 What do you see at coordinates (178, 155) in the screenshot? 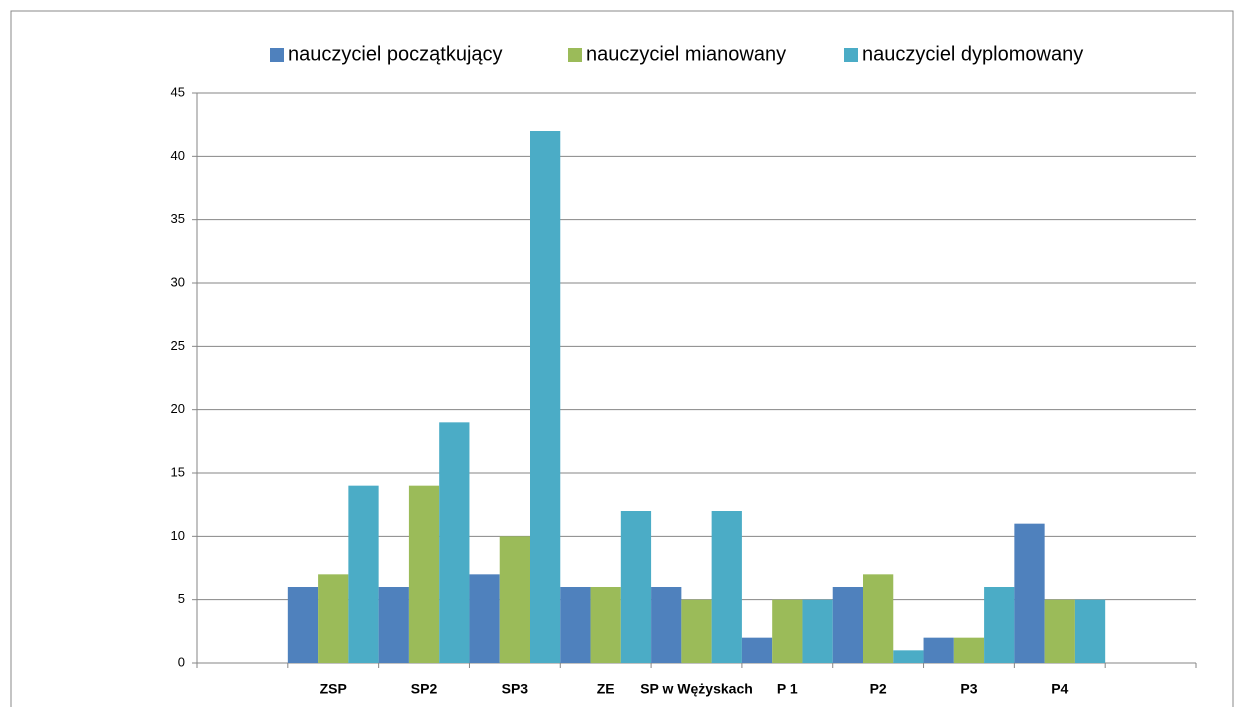
I see `y-tick-label: 40` at bounding box center [178, 155].